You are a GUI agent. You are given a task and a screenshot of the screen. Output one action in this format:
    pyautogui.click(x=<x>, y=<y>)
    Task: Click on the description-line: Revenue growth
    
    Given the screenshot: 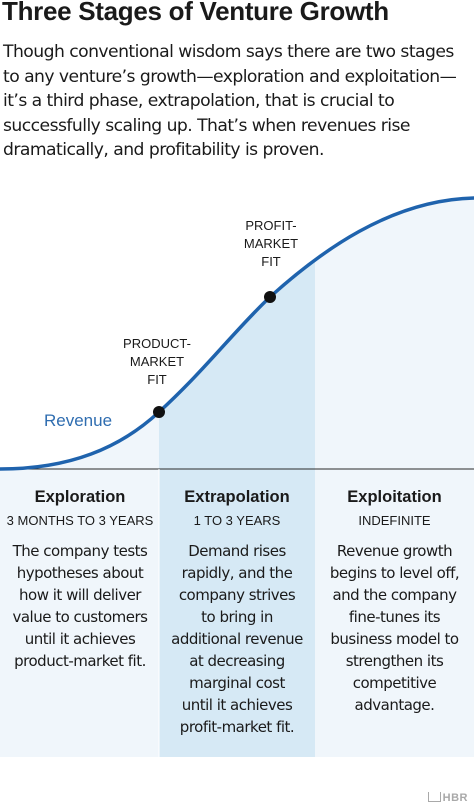 What is the action you would take?
    pyautogui.click(x=394, y=551)
    